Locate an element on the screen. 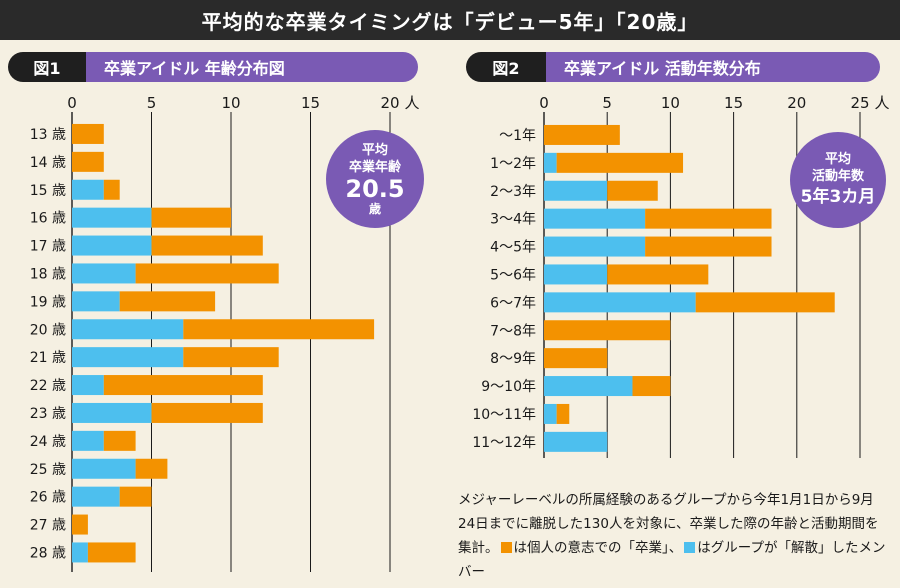  chart1-category-label: 14 歳 is located at coordinates (48, 163).